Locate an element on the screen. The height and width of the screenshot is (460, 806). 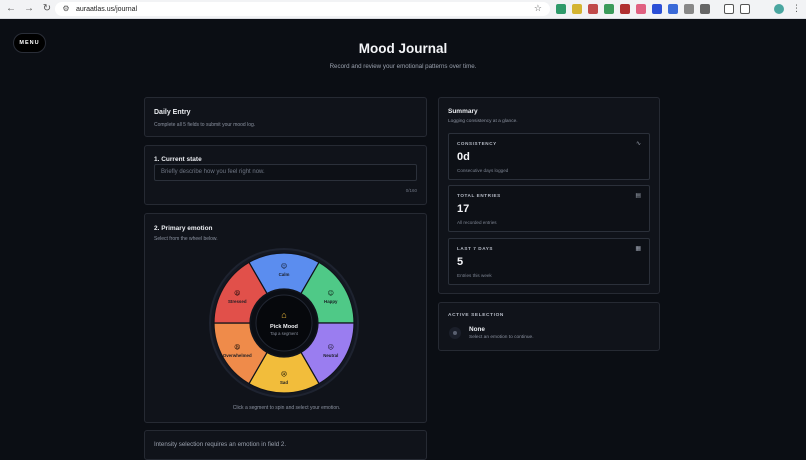
emoji-icon: 😫 is located at coordinates (237, 293).